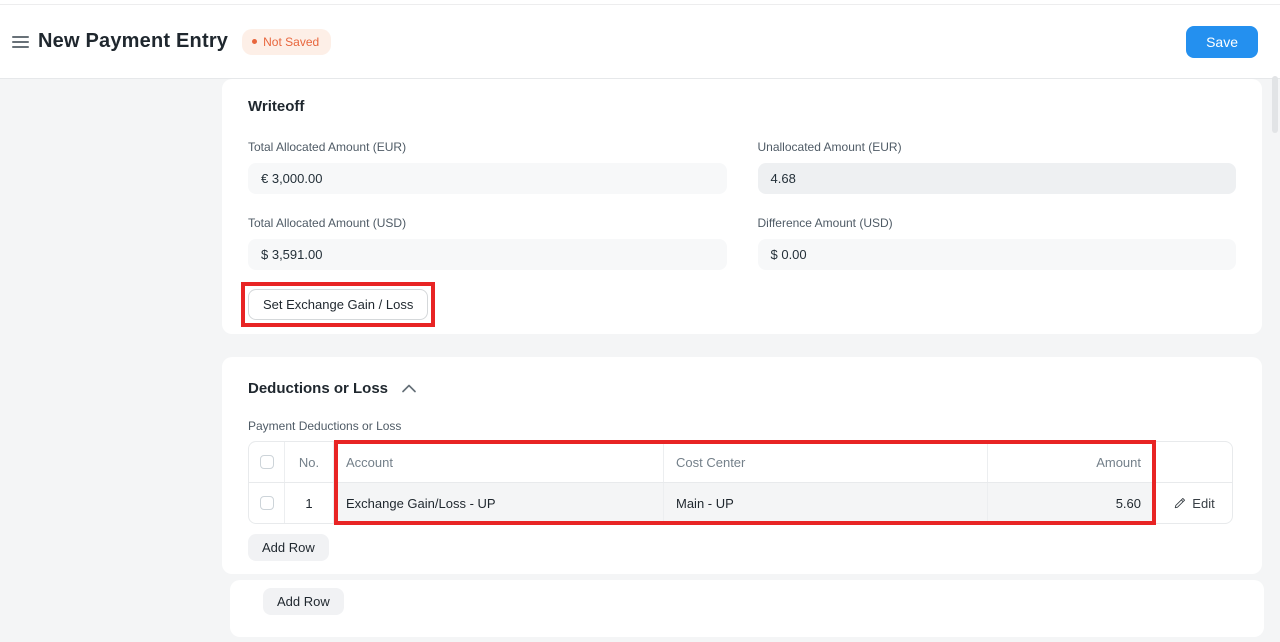  I want to click on table-header-row: No. Account Cost Center Amount, so click(740, 462).